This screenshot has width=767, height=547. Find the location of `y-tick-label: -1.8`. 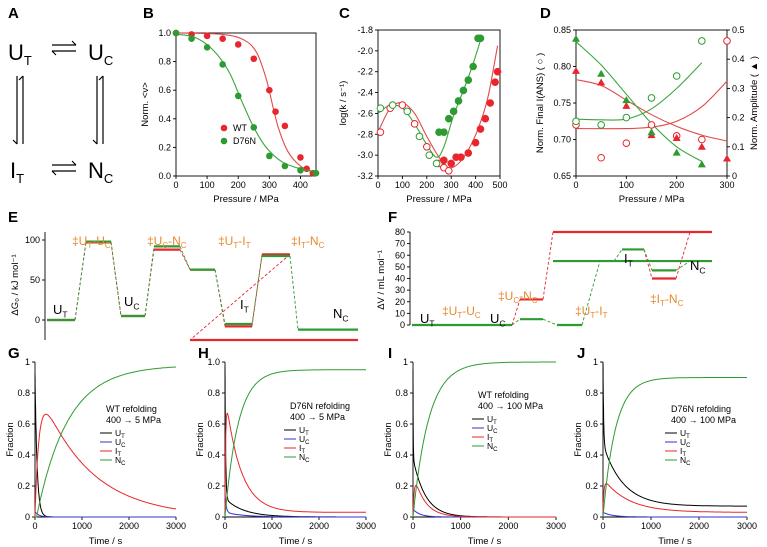

y-tick-label: -1.8 is located at coordinates (365, 30).